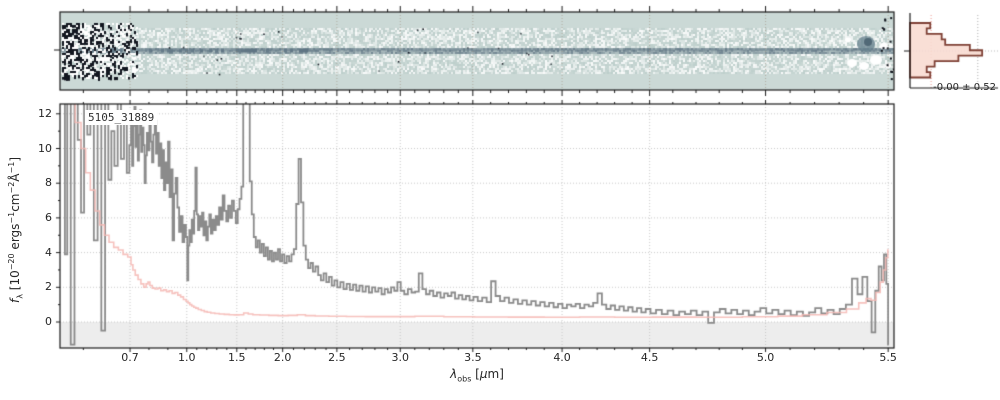  I want to click on x-tick-label: 3.0, so click(400, 357).